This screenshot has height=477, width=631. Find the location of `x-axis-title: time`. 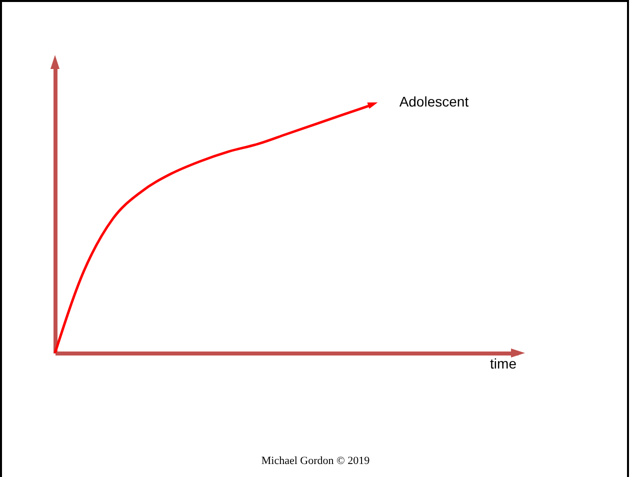

x-axis-title: time is located at coordinates (503, 364).